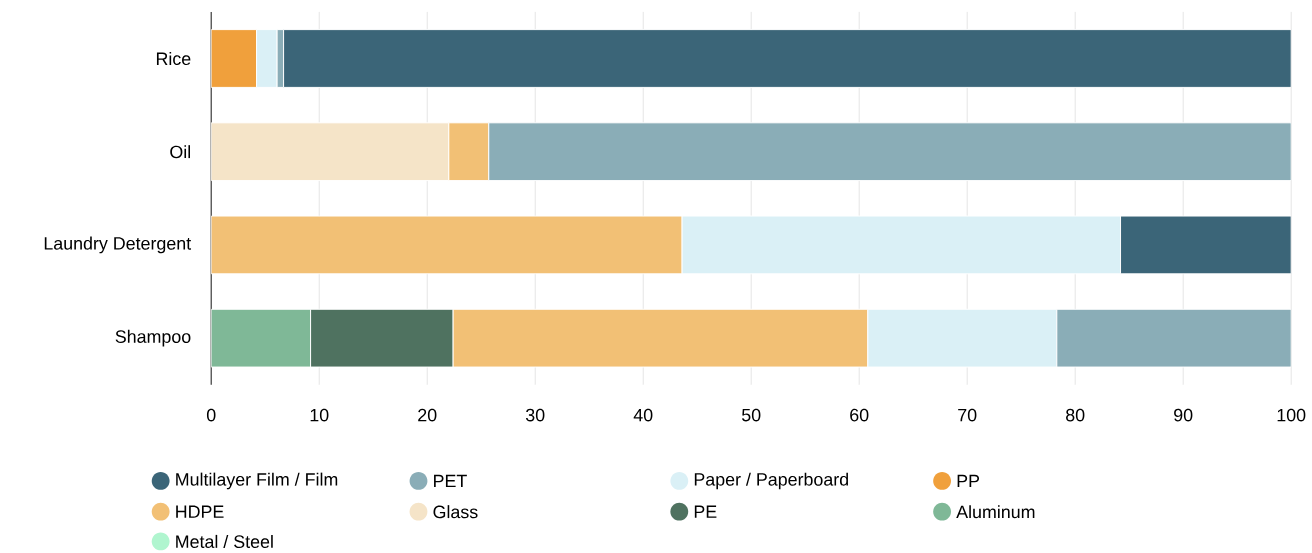 The image size is (1312, 553). What do you see at coordinates (118, 245) in the screenshot?
I see `y-tick-label: Laundry Detergent` at bounding box center [118, 245].